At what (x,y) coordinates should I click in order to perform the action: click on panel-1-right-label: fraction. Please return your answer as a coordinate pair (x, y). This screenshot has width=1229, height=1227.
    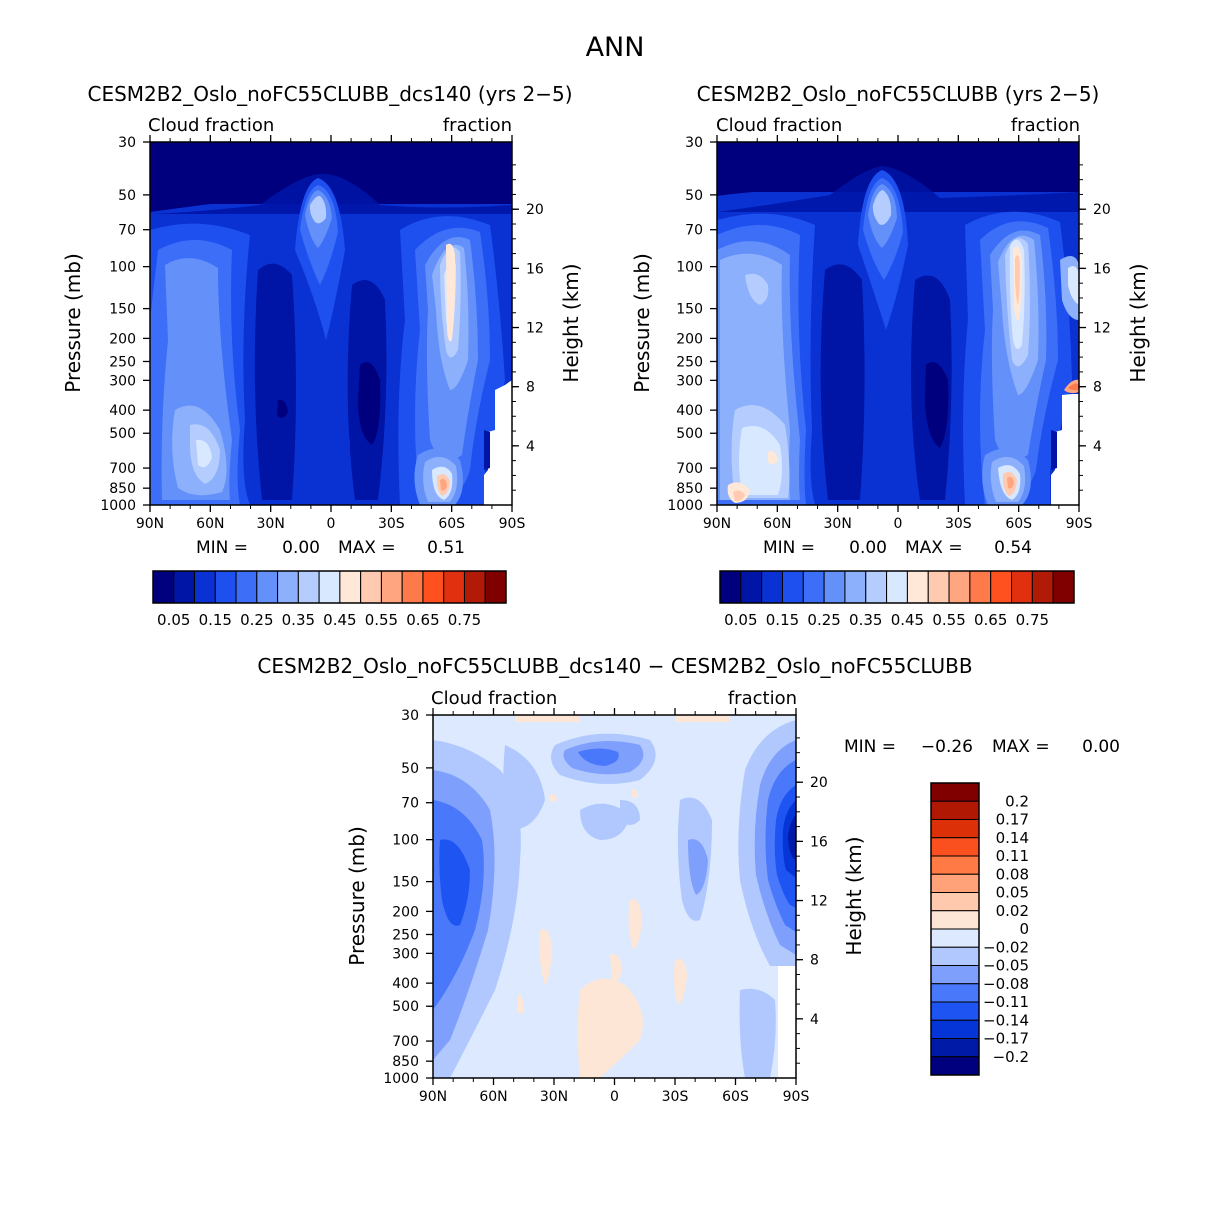
    Looking at the image, I should click on (477, 125).